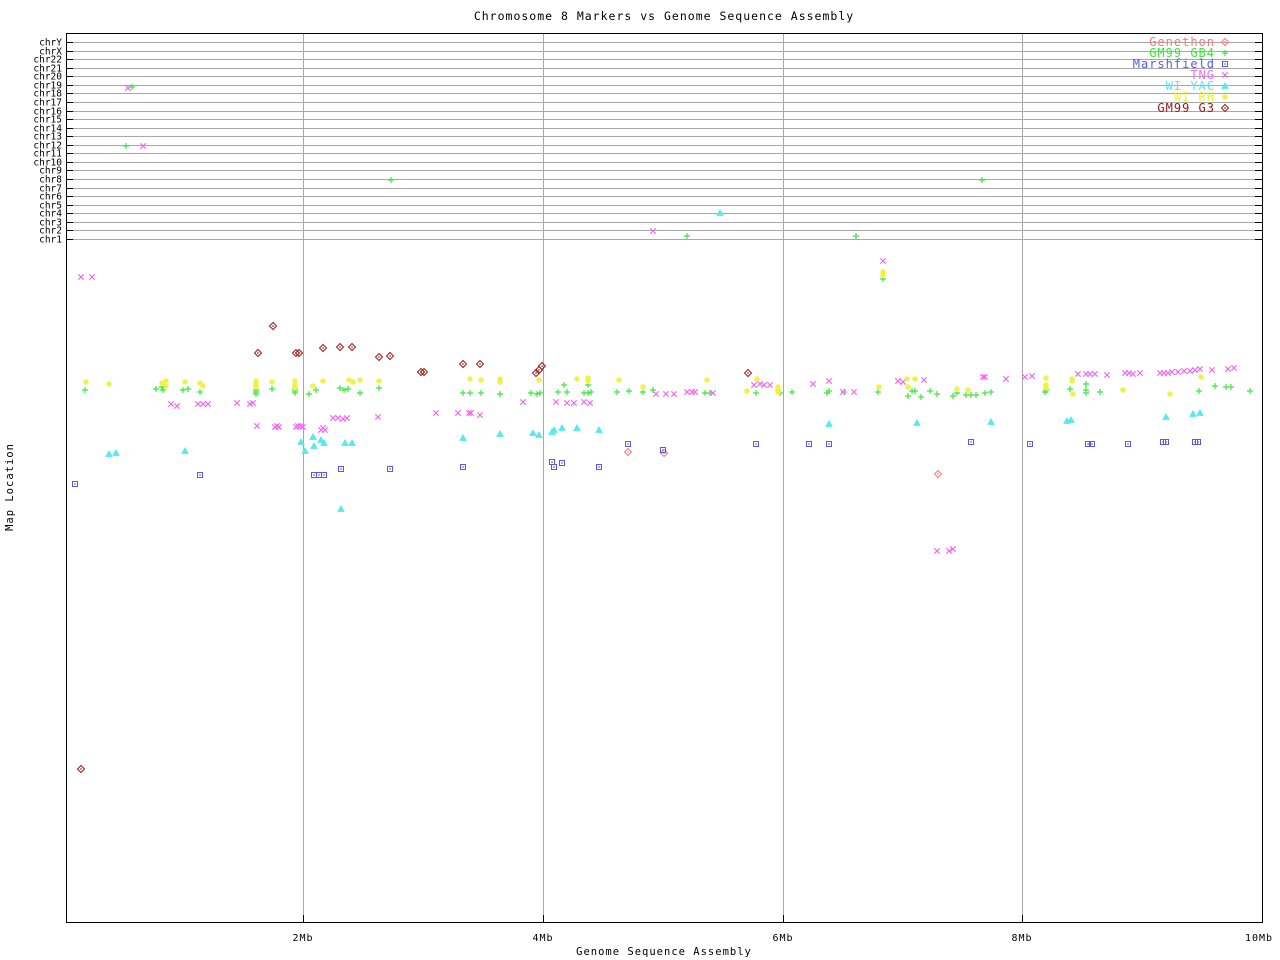 Image resolution: width=1280 pixels, height=960 pixels. Describe the element at coordinates (1189, 42) in the screenshot. I see `legend-entry-genethon: Genethon` at that location.